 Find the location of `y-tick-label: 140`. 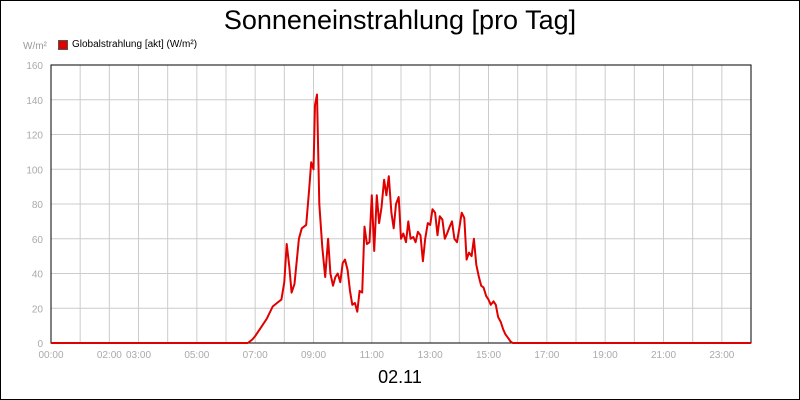

y-tick-label: 140 is located at coordinates (34, 101).